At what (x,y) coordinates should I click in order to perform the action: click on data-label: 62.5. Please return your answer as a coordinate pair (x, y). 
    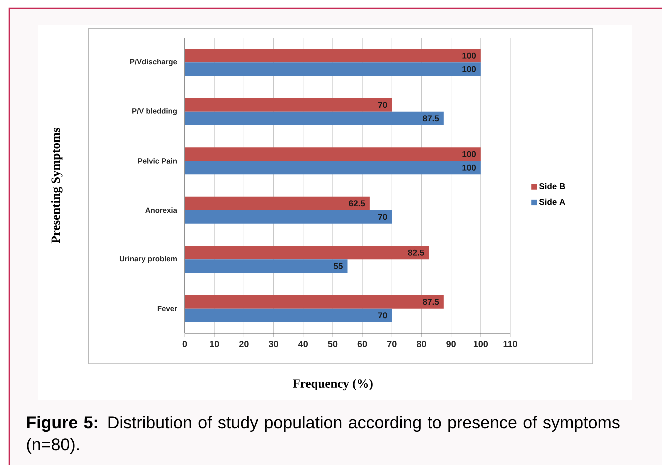
    Looking at the image, I should click on (357, 203).